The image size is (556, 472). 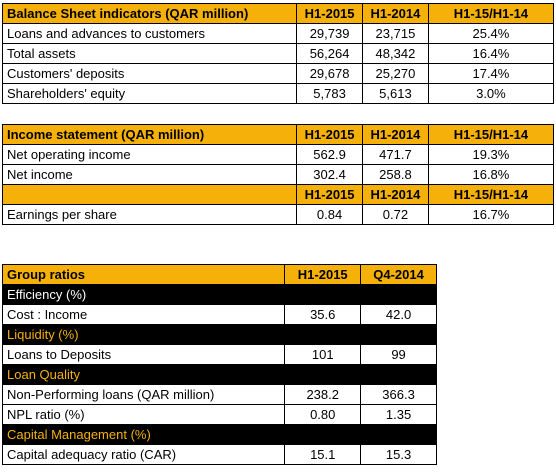 I want to click on table-header-row: Group ratios H1-2015 Q4-2014, so click(x=219, y=274).